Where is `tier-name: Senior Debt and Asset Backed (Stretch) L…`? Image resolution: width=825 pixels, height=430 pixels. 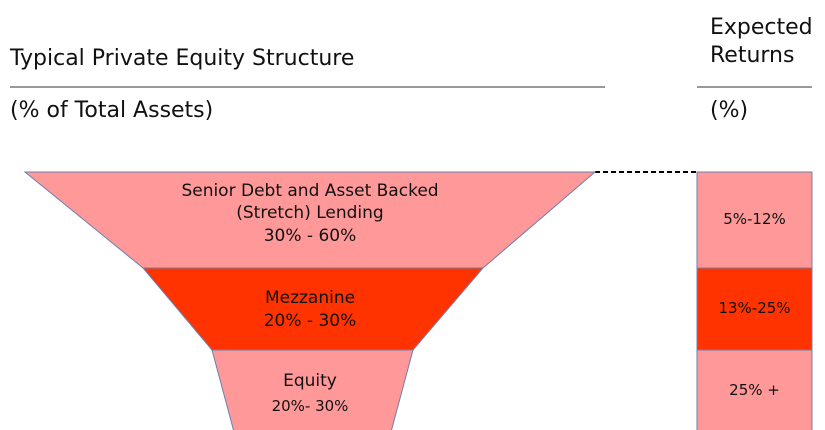 tier-name: Senior Debt and Asset Backed (Stretch) L… is located at coordinates (310, 202).